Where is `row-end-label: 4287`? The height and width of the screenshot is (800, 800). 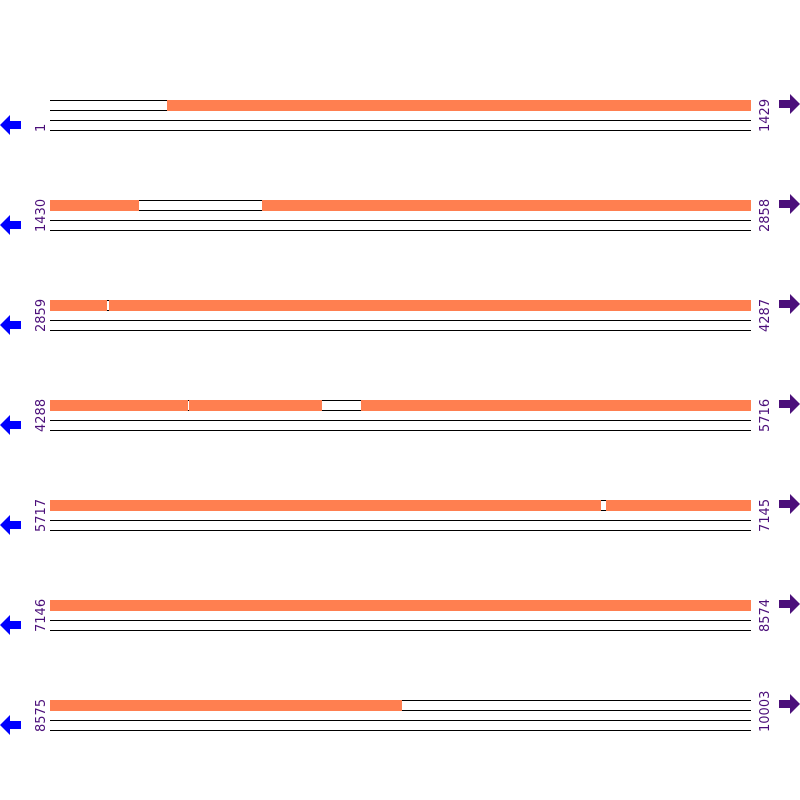
row-end-label: 4287 is located at coordinates (765, 315).